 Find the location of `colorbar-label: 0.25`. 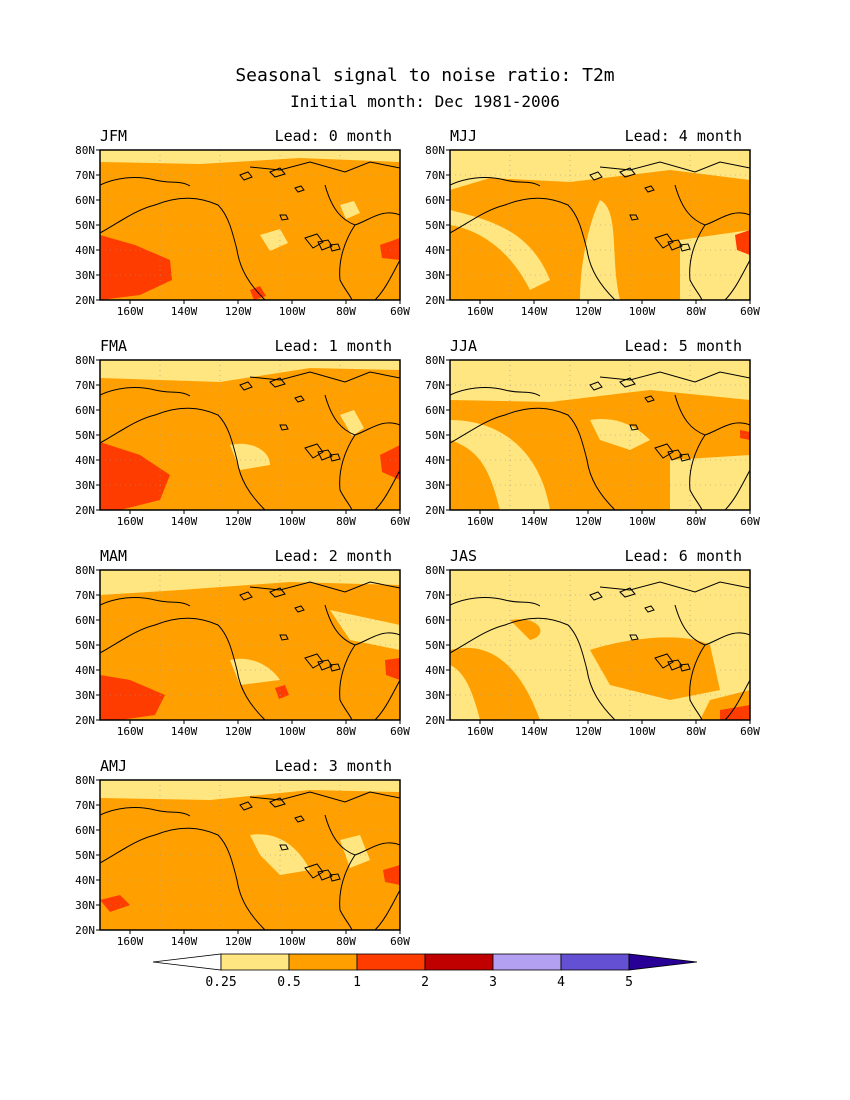

colorbar-label: 0.25 is located at coordinates (220, 982).